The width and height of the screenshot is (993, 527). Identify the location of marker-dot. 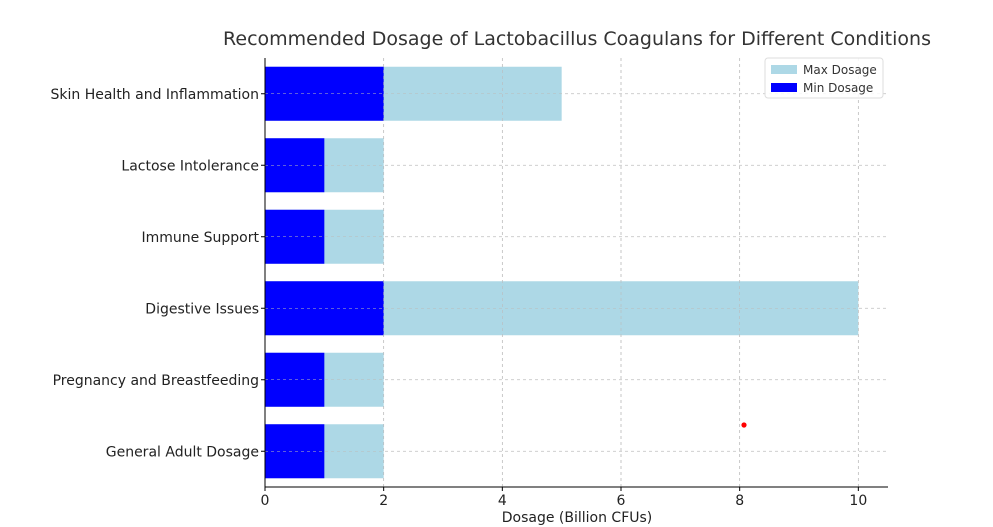
(744, 425).